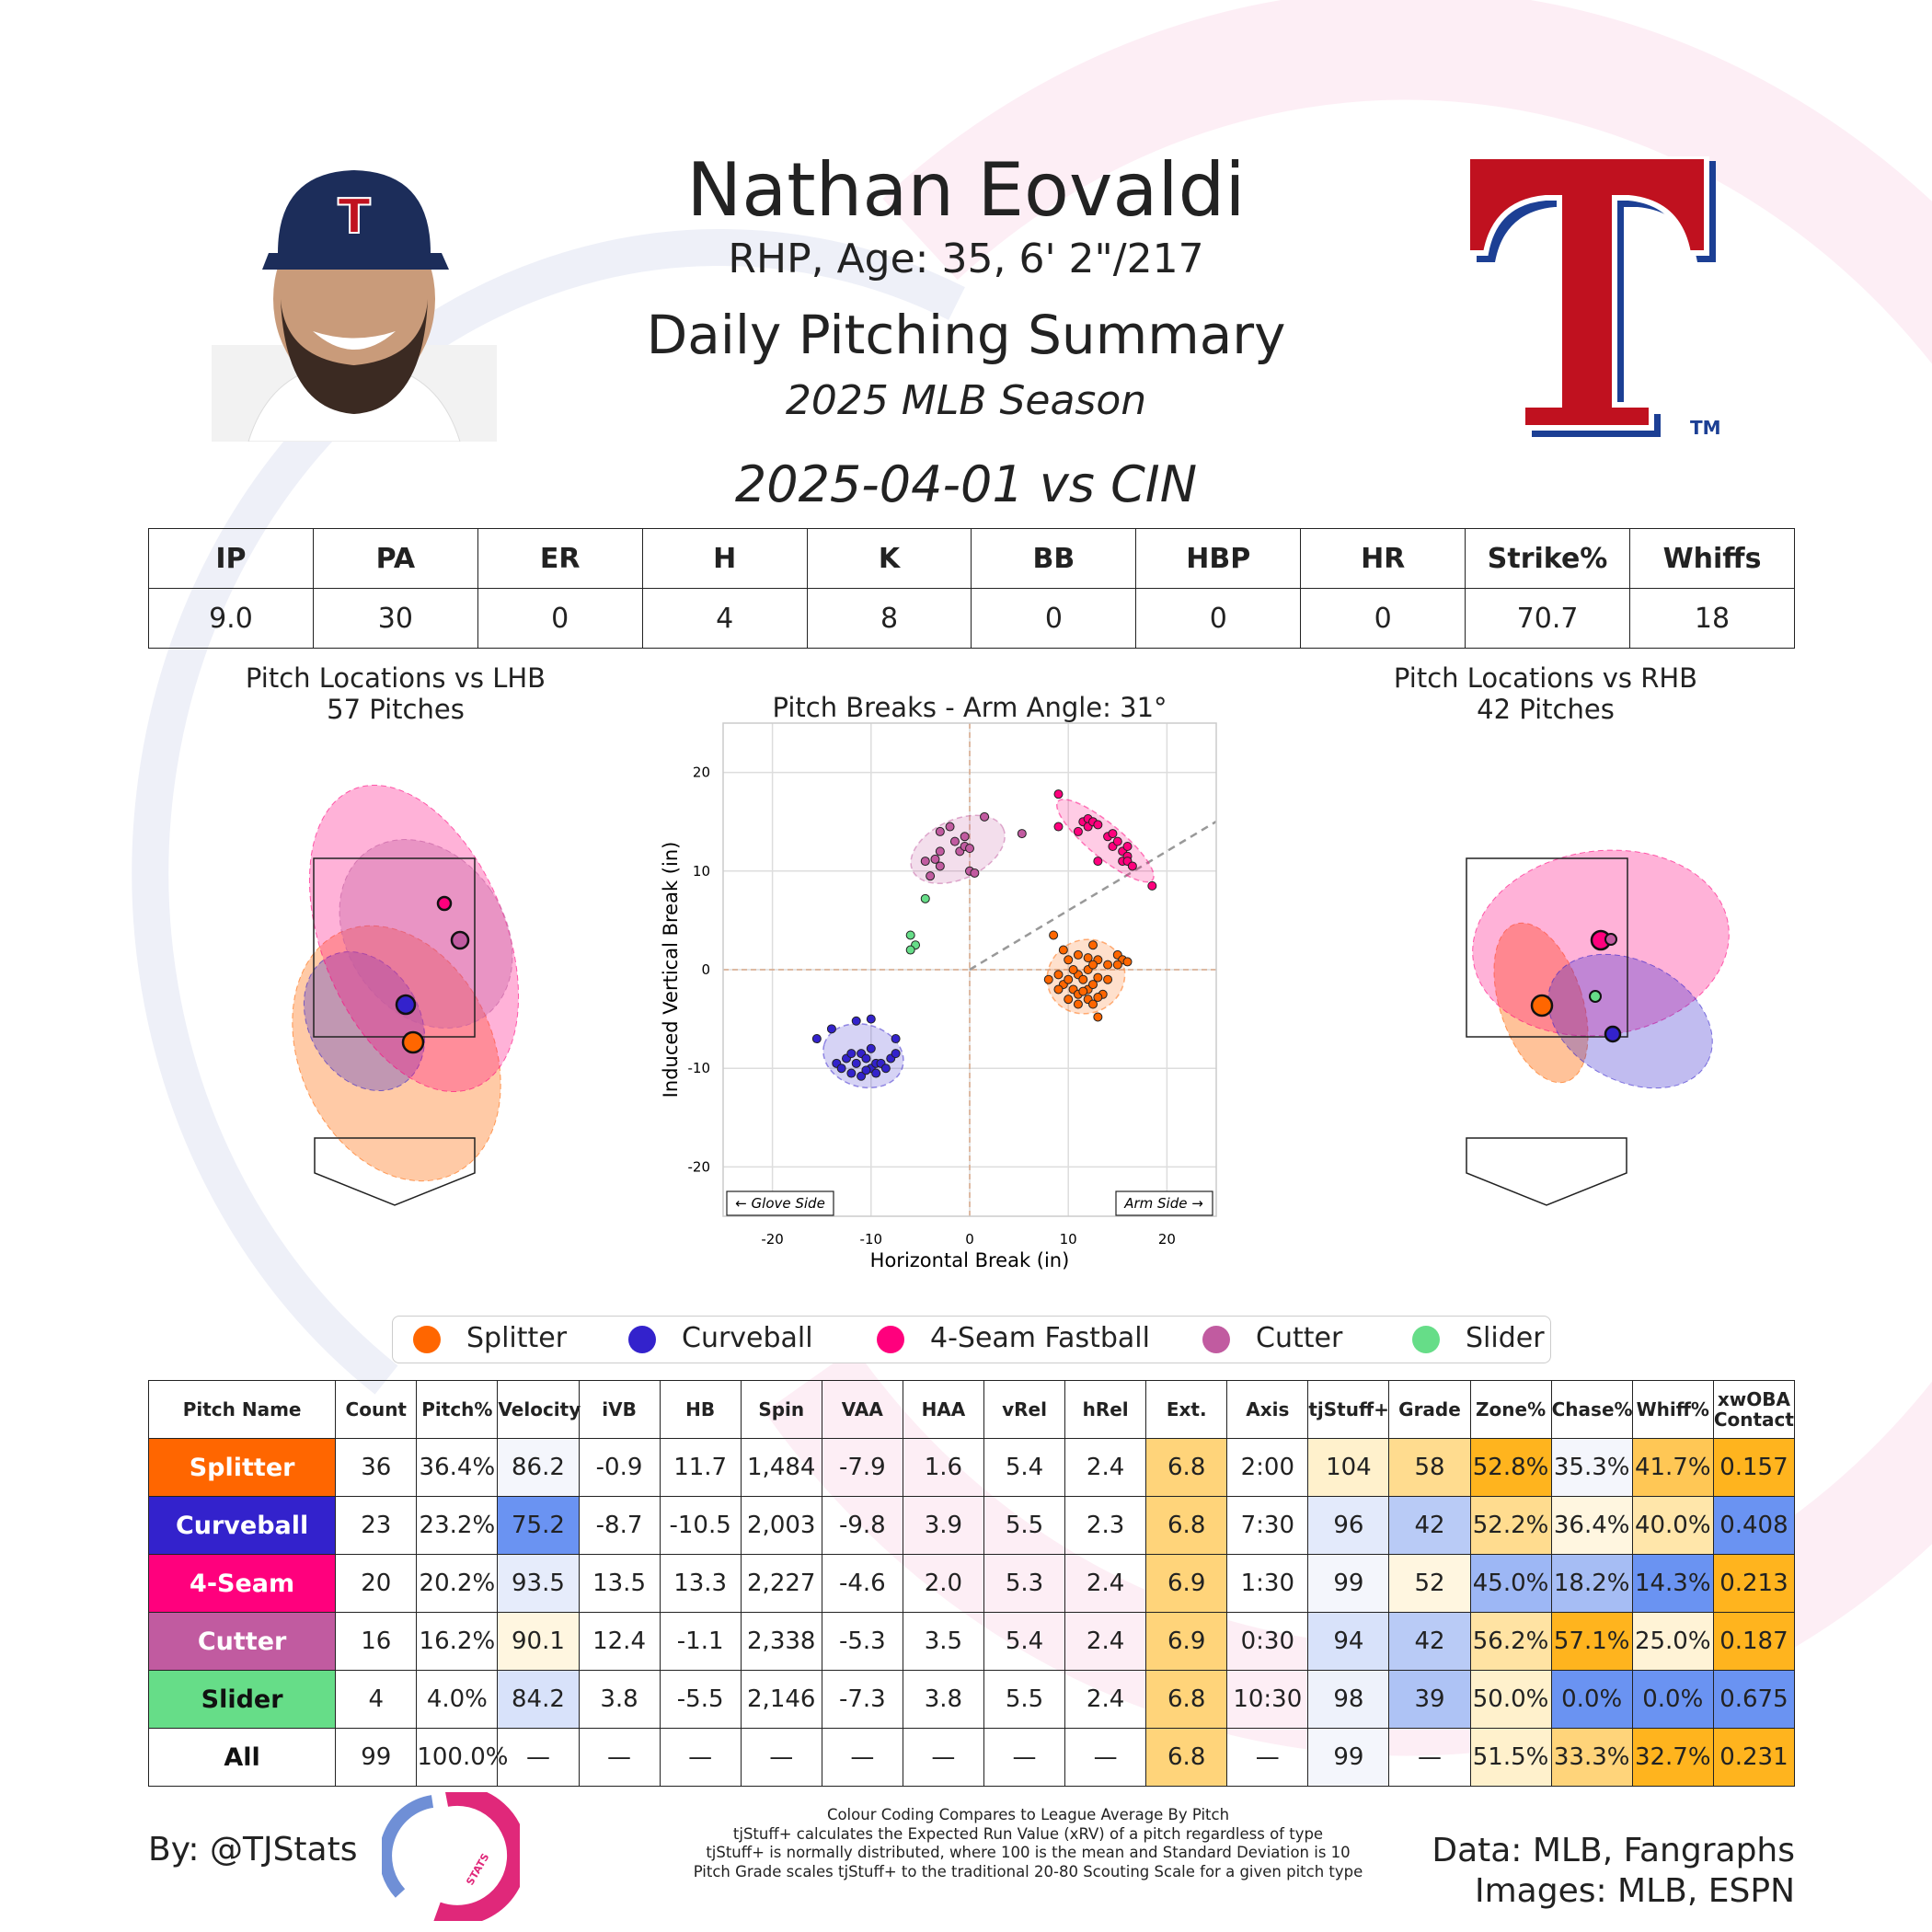 This screenshot has height=1932, width=1932. I want to click on pitch-table-header: HAA, so click(943, 1409).